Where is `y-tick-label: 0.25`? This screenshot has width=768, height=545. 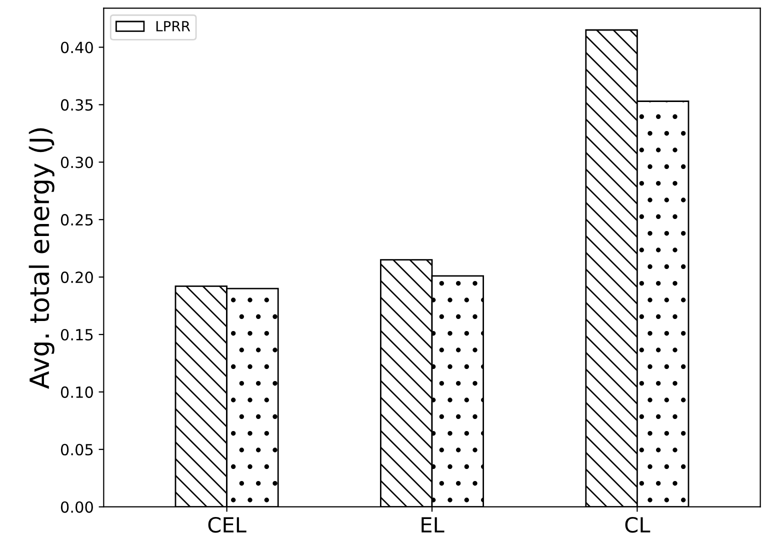 y-tick-label: 0.25 is located at coordinates (76, 220).